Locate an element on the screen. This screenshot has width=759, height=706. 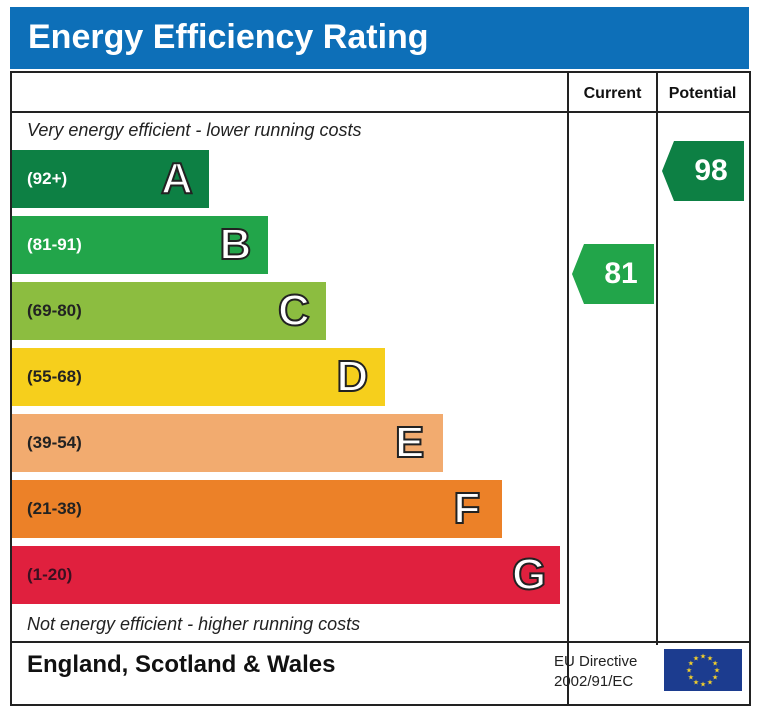
band-e is located at coordinates (227, 443).